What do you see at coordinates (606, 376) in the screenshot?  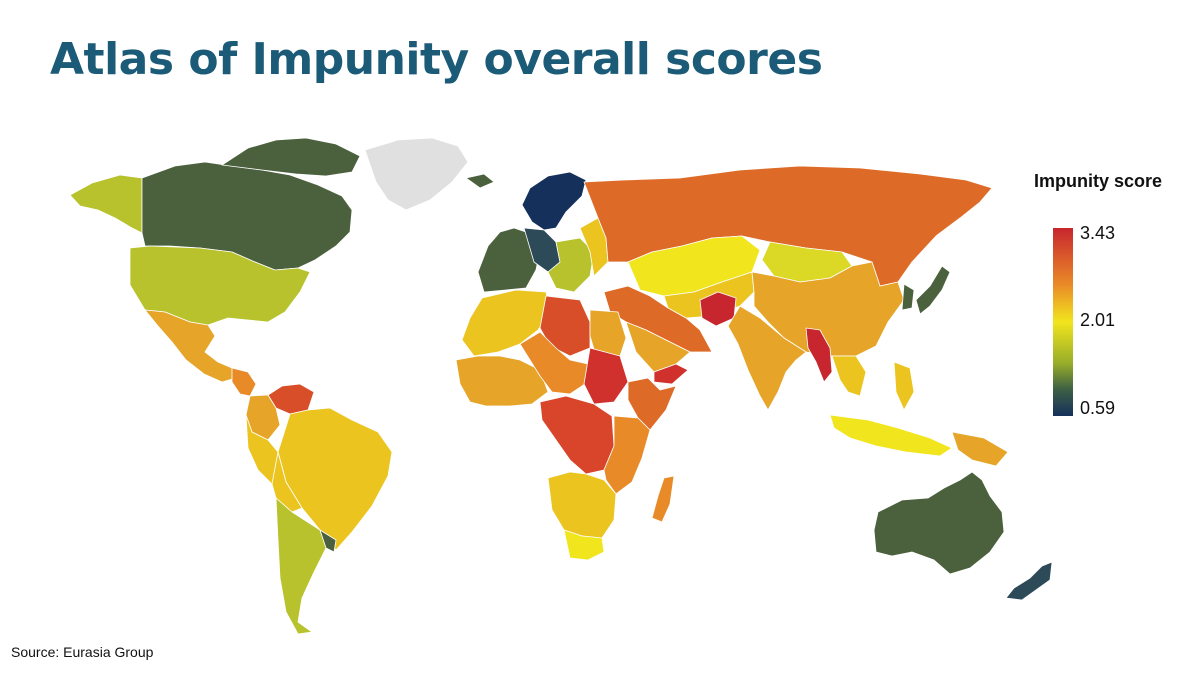 I see `region-sudan` at bounding box center [606, 376].